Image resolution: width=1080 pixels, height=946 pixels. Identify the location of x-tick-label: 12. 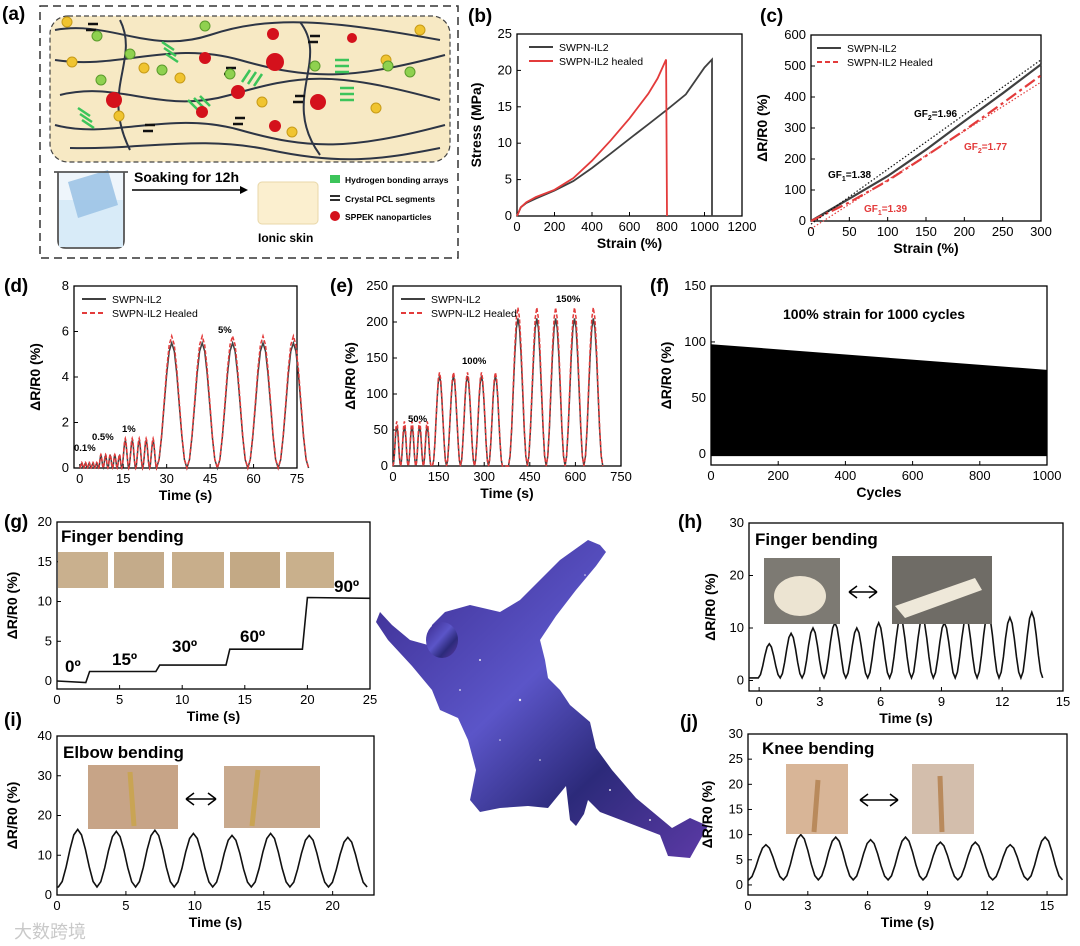
(987, 905).